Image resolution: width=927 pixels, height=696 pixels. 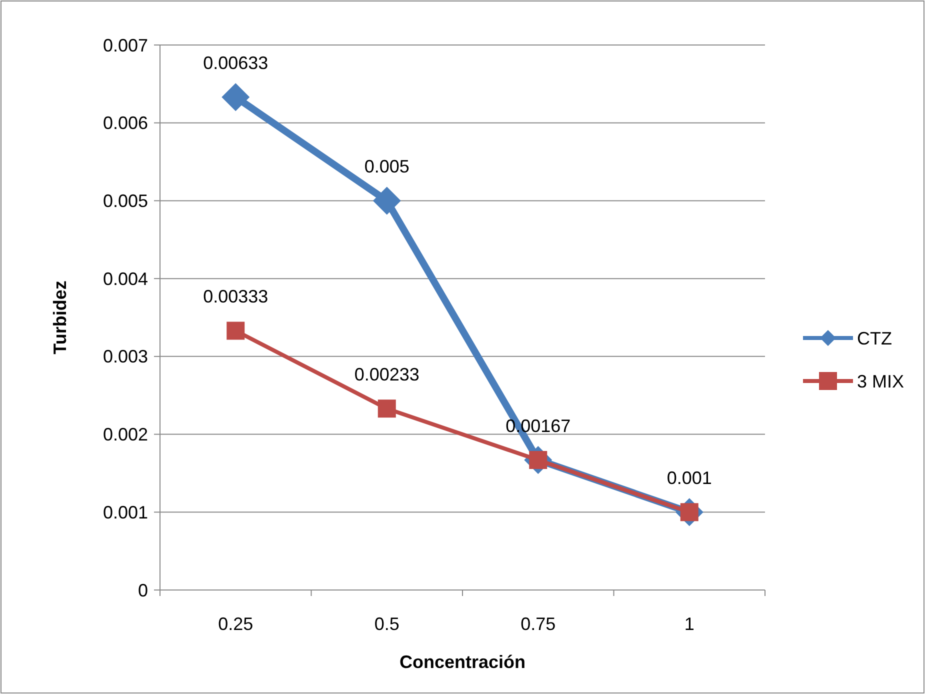 What do you see at coordinates (125, 45) in the screenshot?
I see `y-tick-label: 0.007` at bounding box center [125, 45].